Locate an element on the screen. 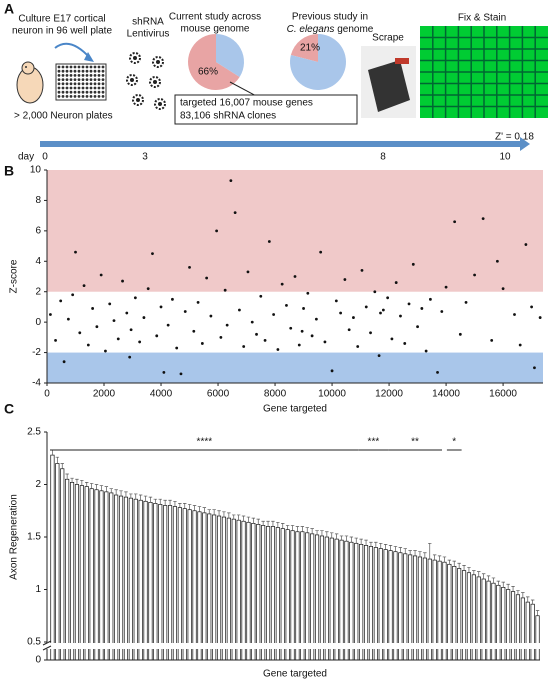  mouse-icon is located at coordinates (30, 82).